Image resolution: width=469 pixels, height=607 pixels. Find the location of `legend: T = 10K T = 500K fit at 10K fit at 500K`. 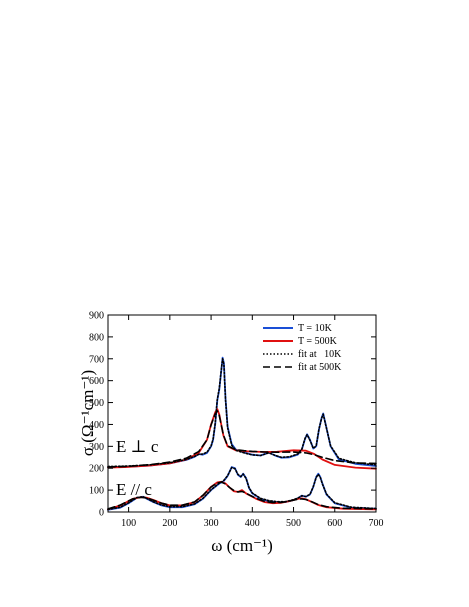

legend: T = 10K T = 500K fit at 10K fit at 500K is located at coordinates (302, 348).